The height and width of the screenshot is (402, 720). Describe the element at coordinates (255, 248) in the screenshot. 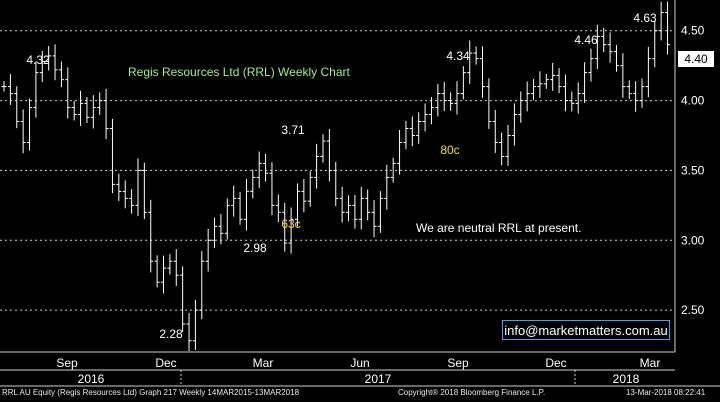

I see `peak-label: 2.98` at that location.